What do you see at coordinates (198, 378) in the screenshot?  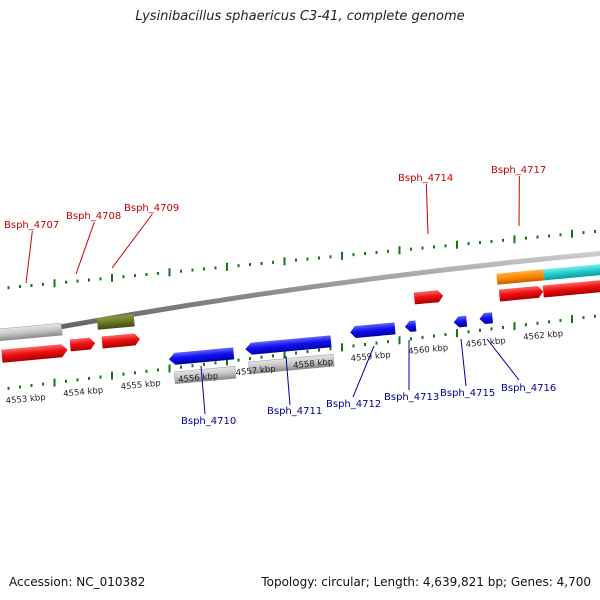 I see `scale-label: 4556 kbp` at bounding box center [198, 378].